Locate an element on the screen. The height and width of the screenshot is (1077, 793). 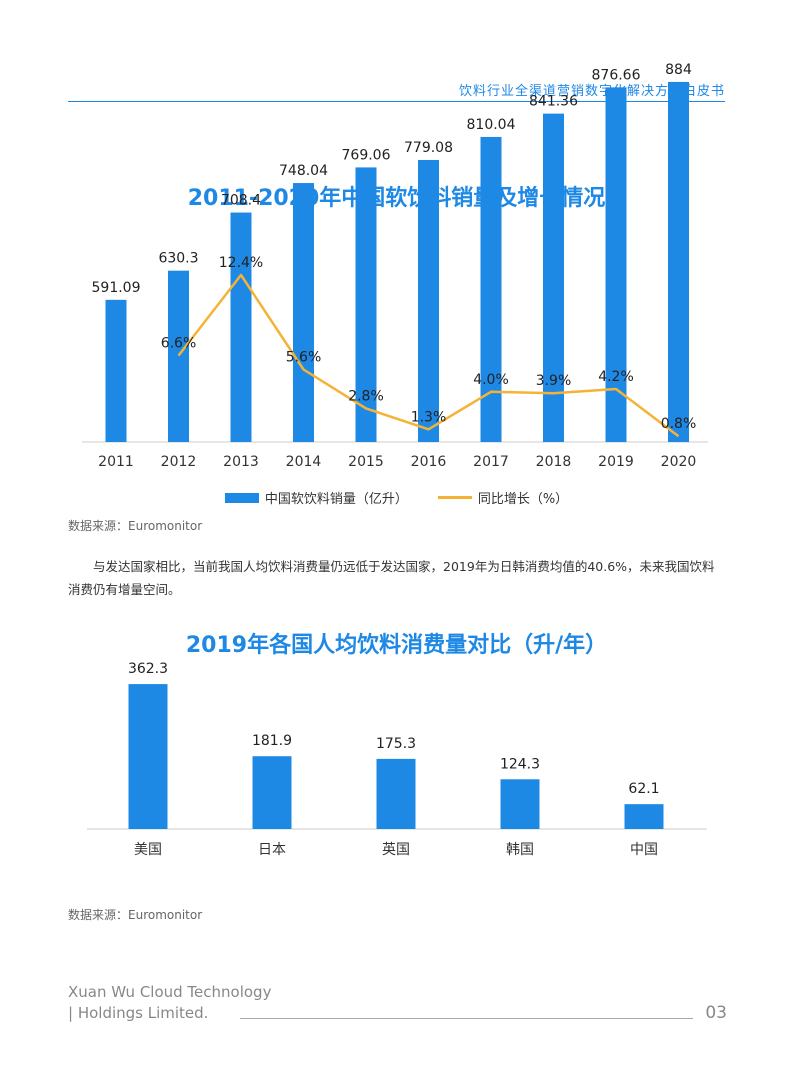
year-tick-label: 2011 is located at coordinates (116, 462).